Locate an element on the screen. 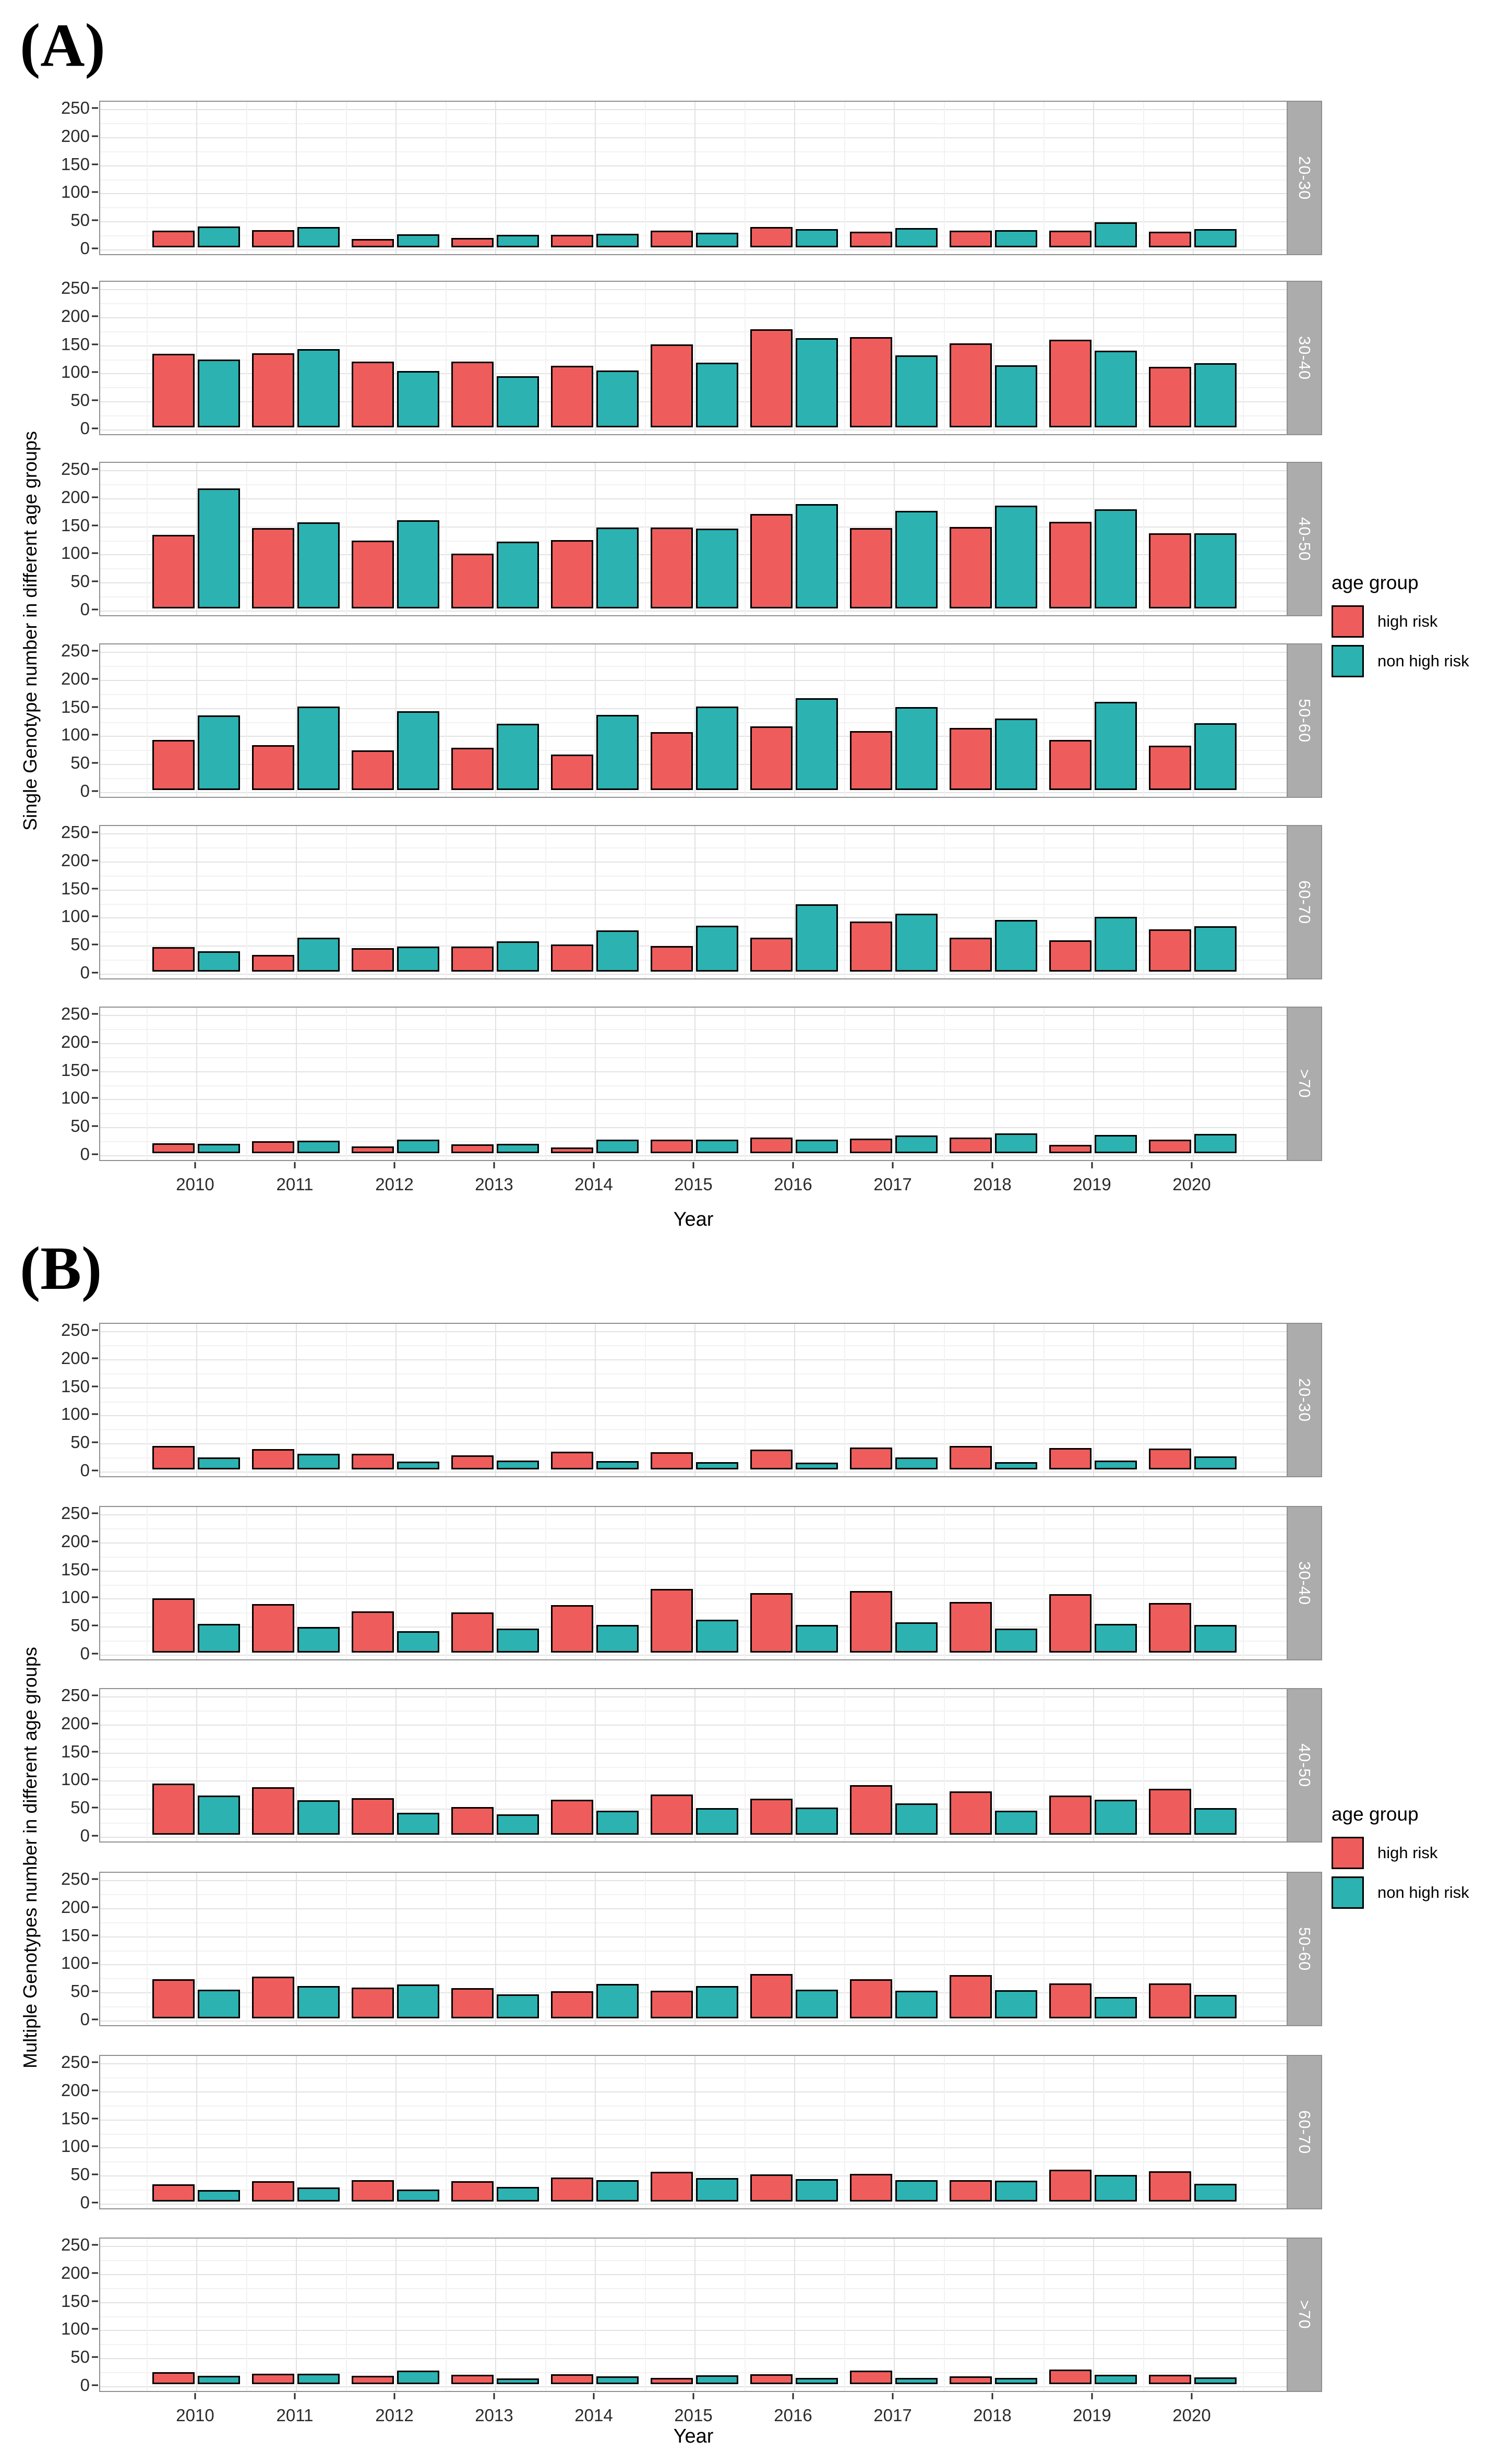 The height and width of the screenshot is (2464, 1499). y-tick-label: 50 is located at coordinates (80, 2357).